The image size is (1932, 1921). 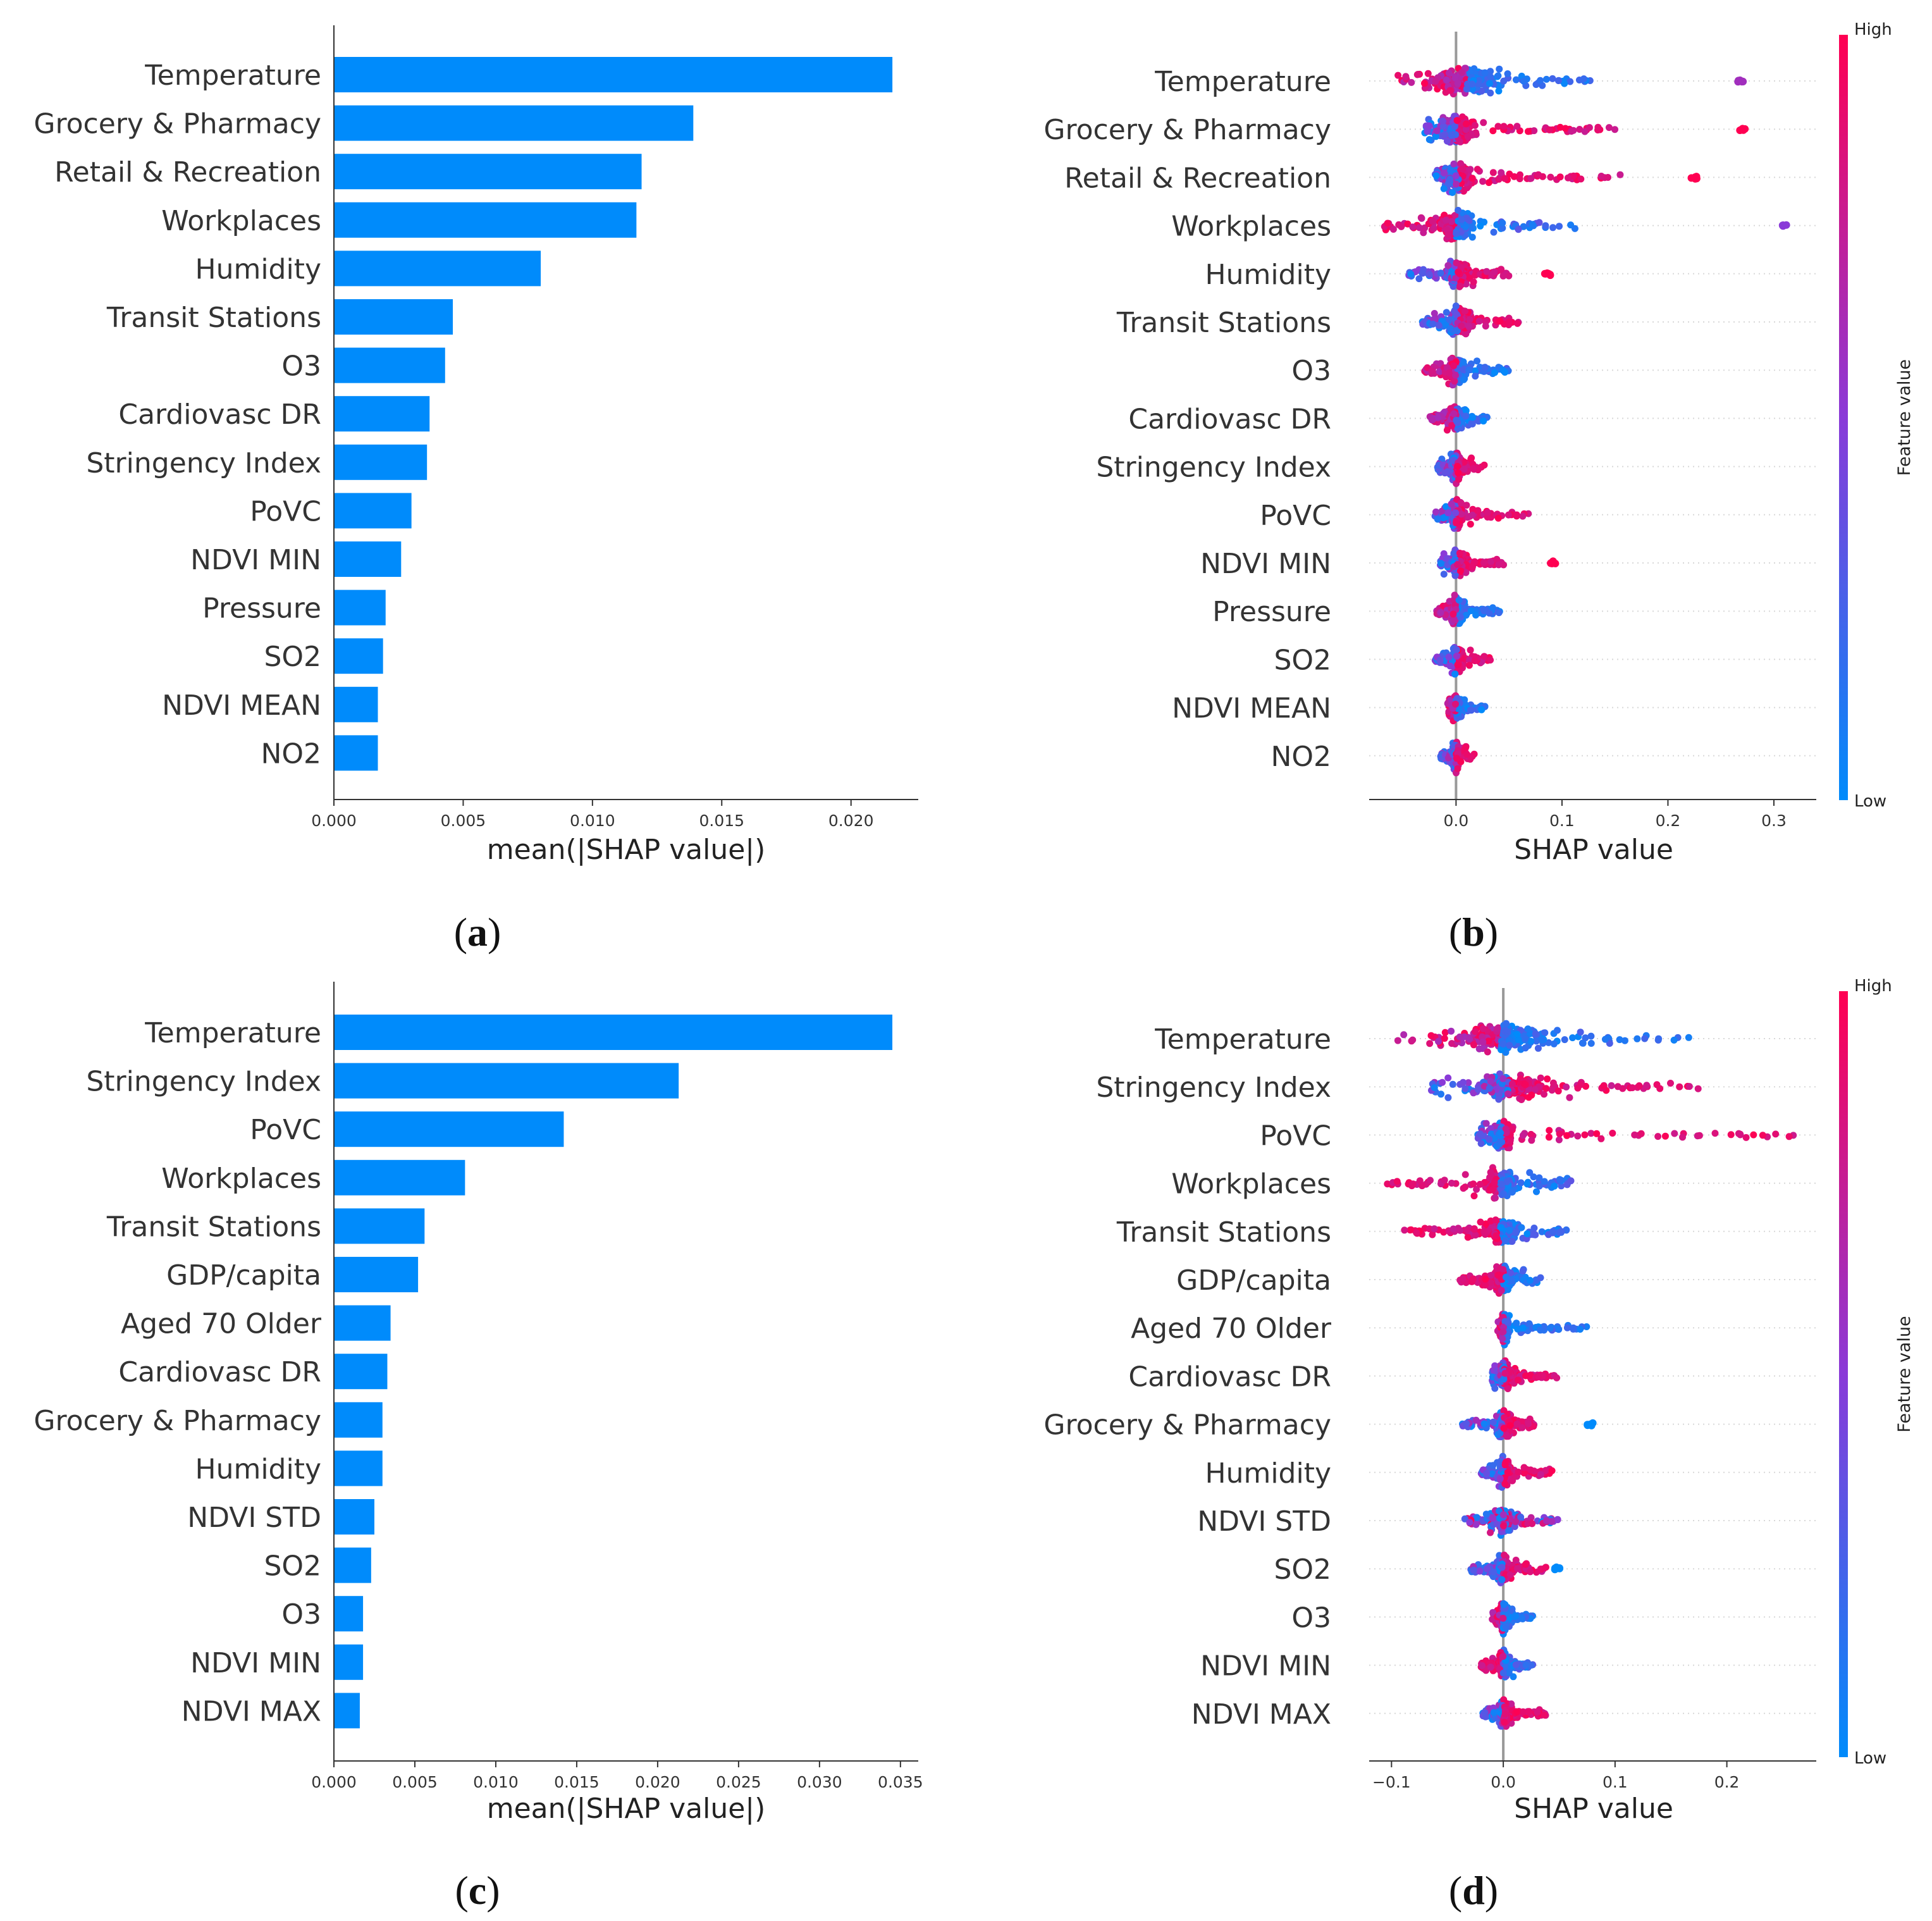 What do you see at coordinates (1470, 320) in the screenshot?
I see `swarm-transit-stations` at bounding box center [1470, 320].